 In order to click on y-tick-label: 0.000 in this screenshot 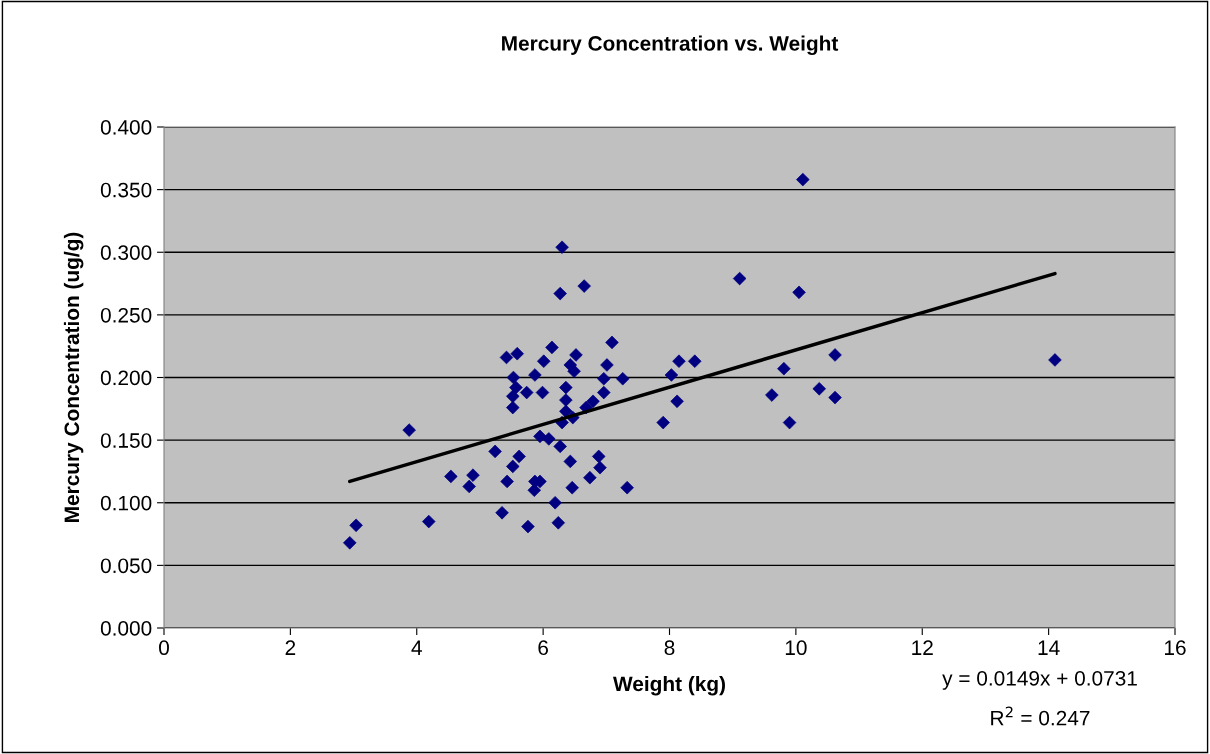, I will do `click(126, 628)`.